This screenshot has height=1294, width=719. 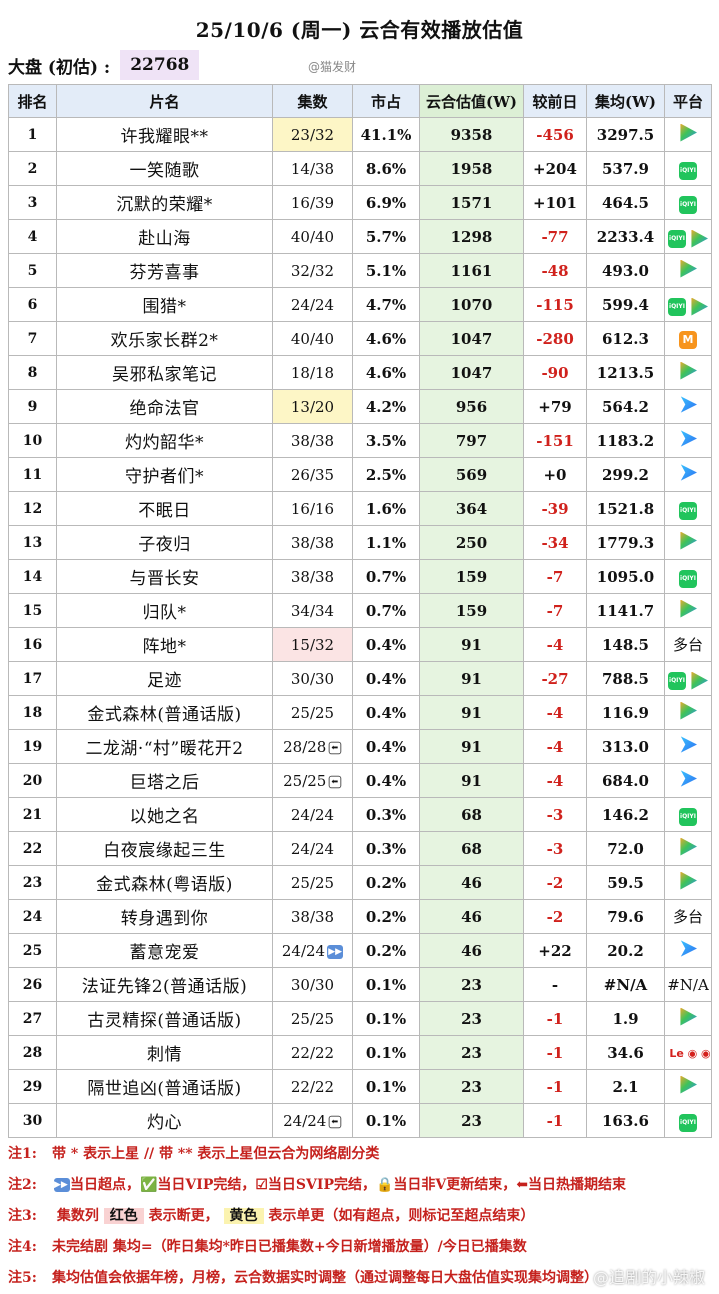 I want to click on rank-cell: 24, so click(x=32, y=916).